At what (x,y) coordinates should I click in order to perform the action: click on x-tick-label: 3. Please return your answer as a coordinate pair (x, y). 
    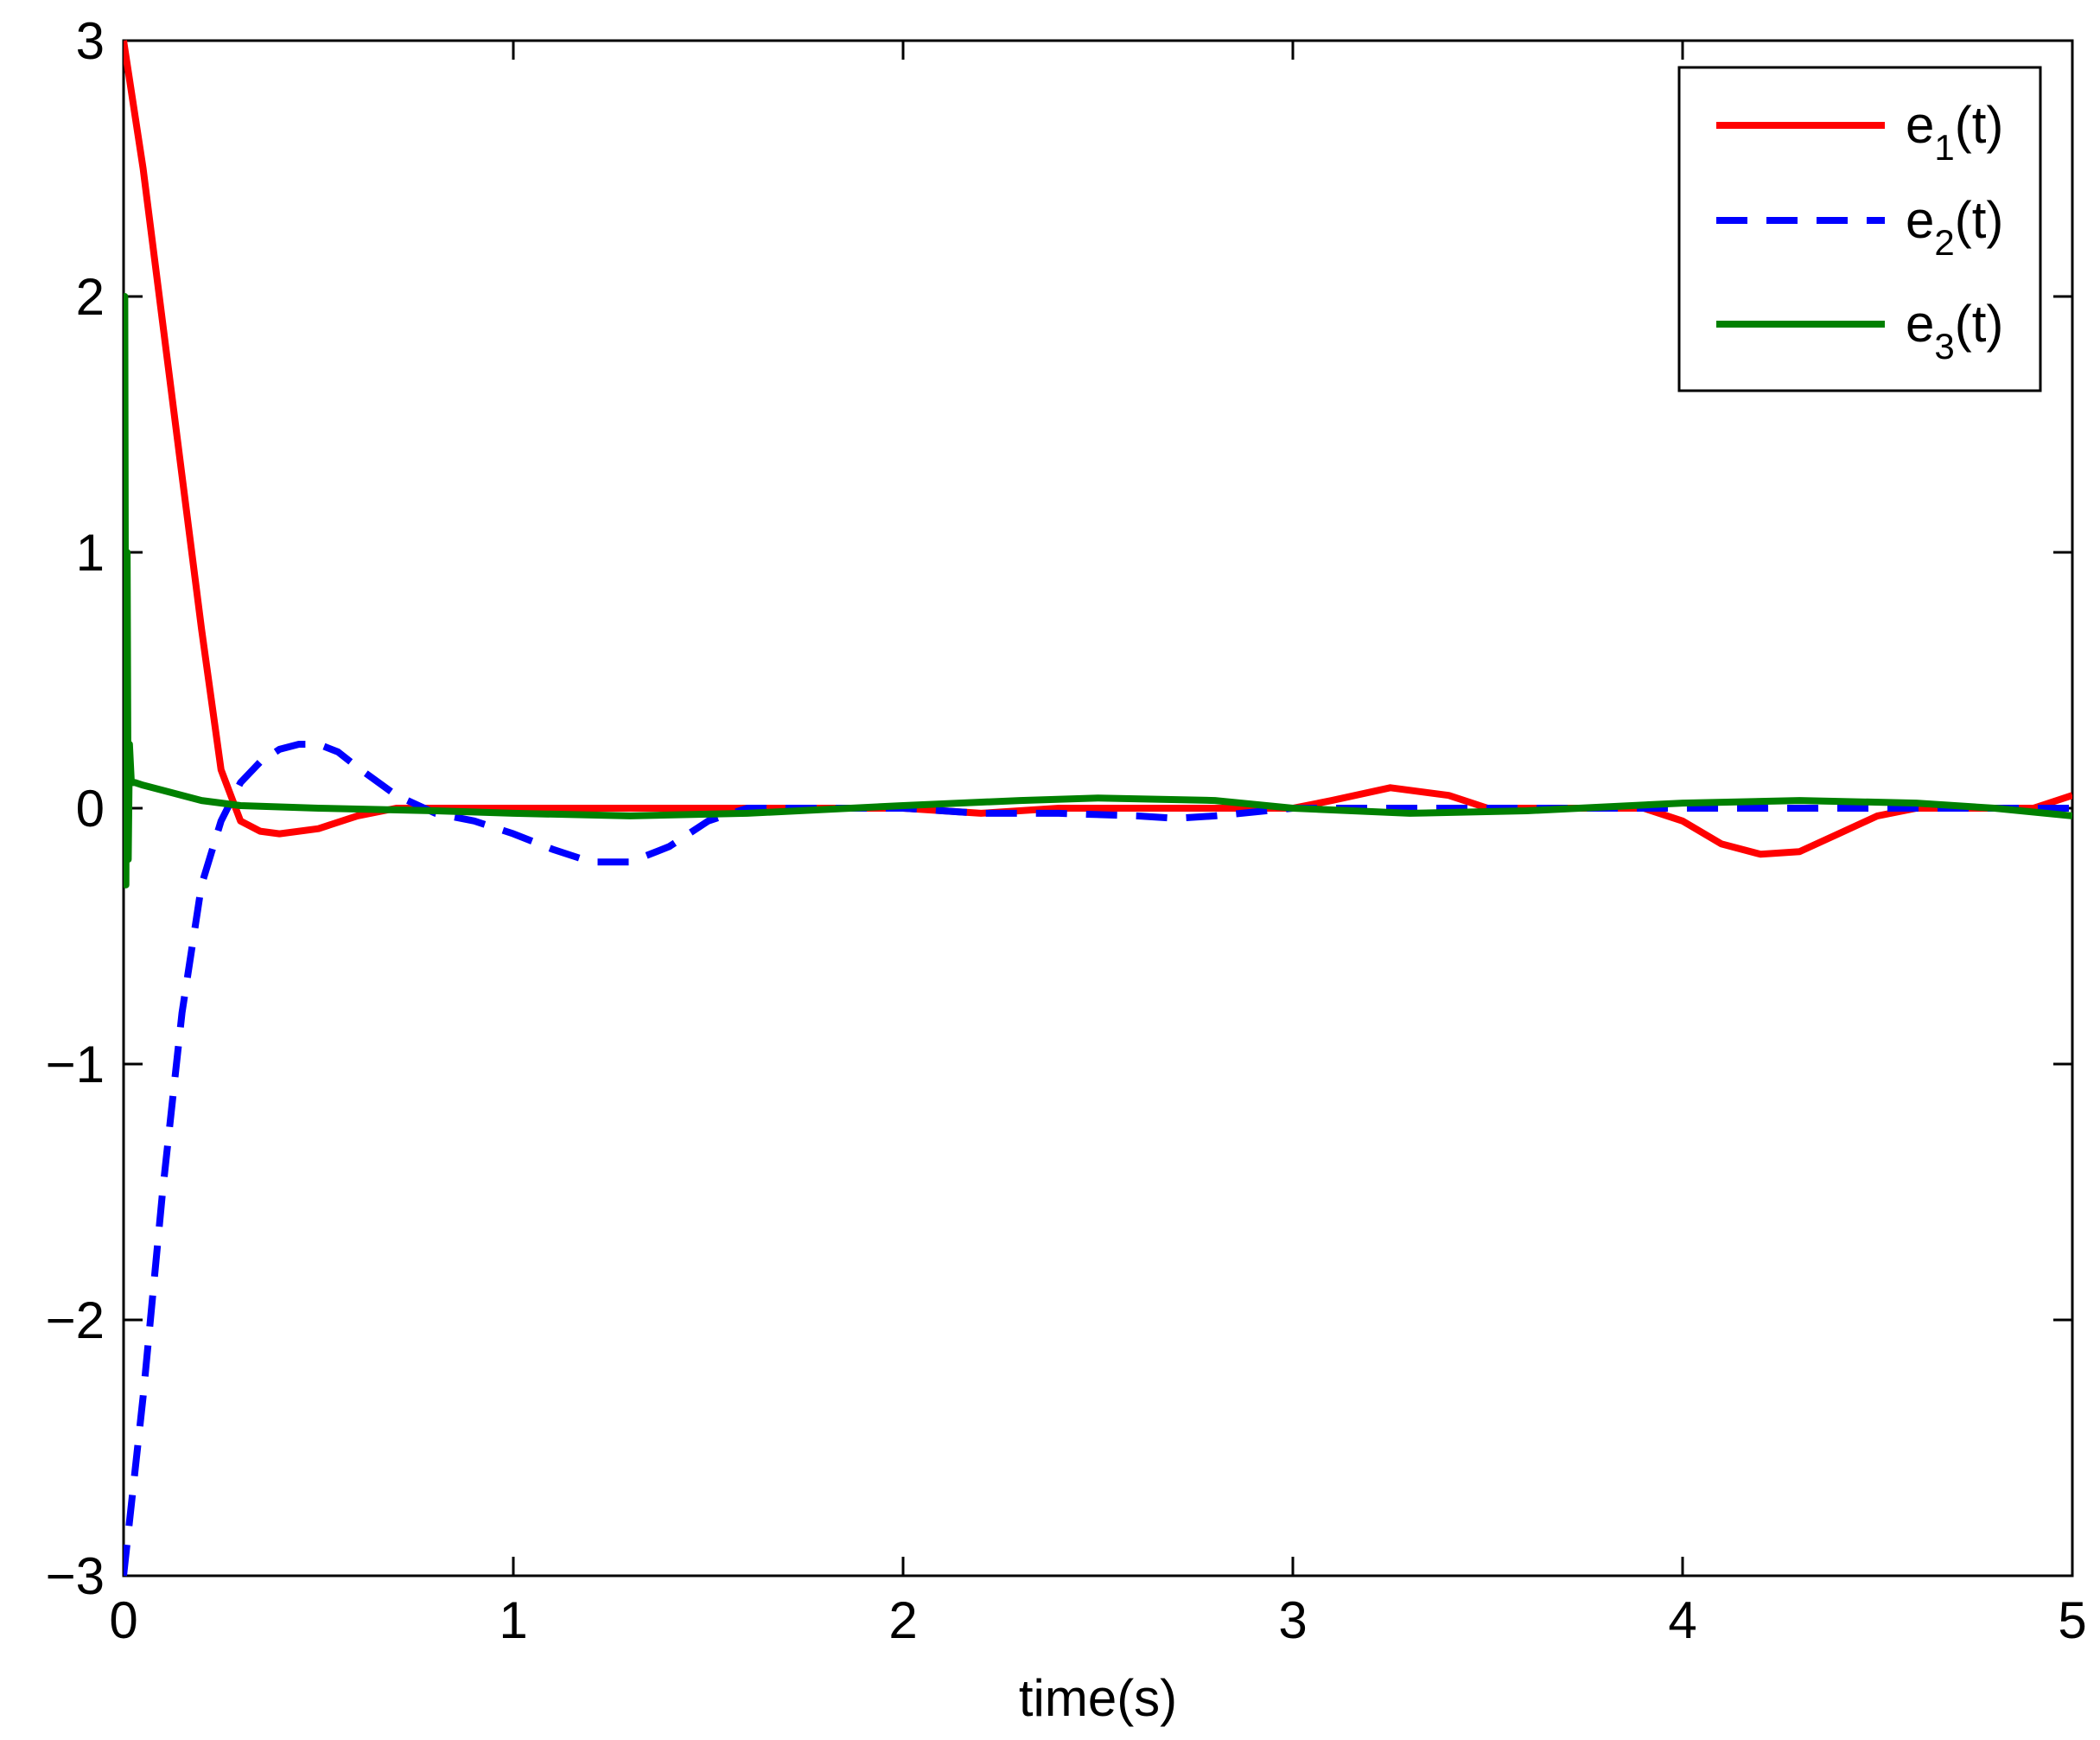
    Looking at the image, I should click on (1292, 1620).